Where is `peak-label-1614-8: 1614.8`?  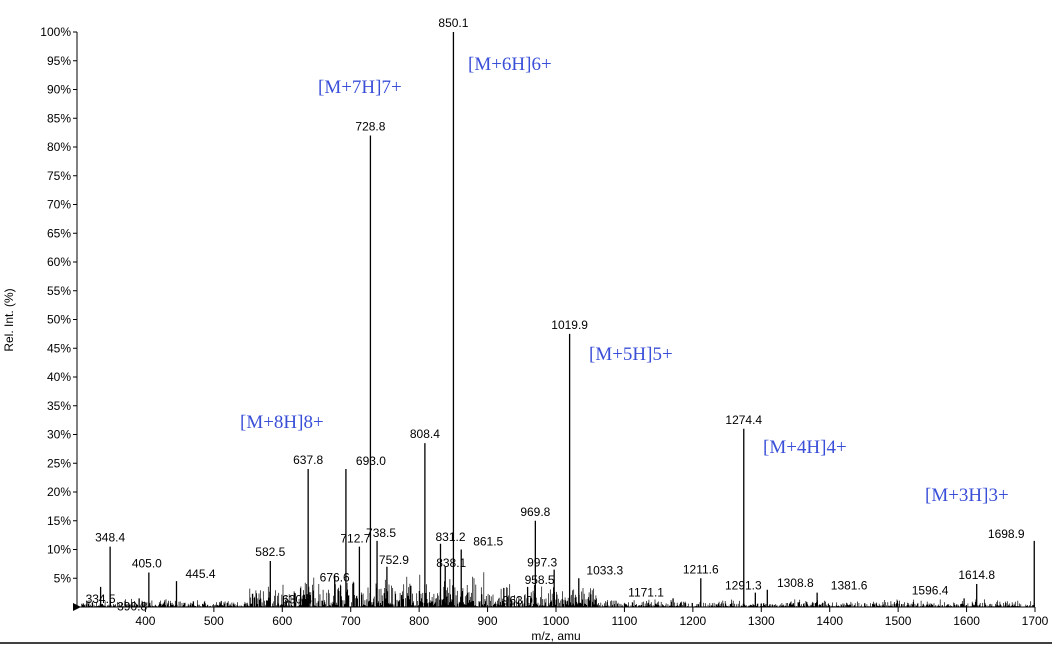 peak-label-1614-8: 1614.8 is located at coordinates (976, 575).